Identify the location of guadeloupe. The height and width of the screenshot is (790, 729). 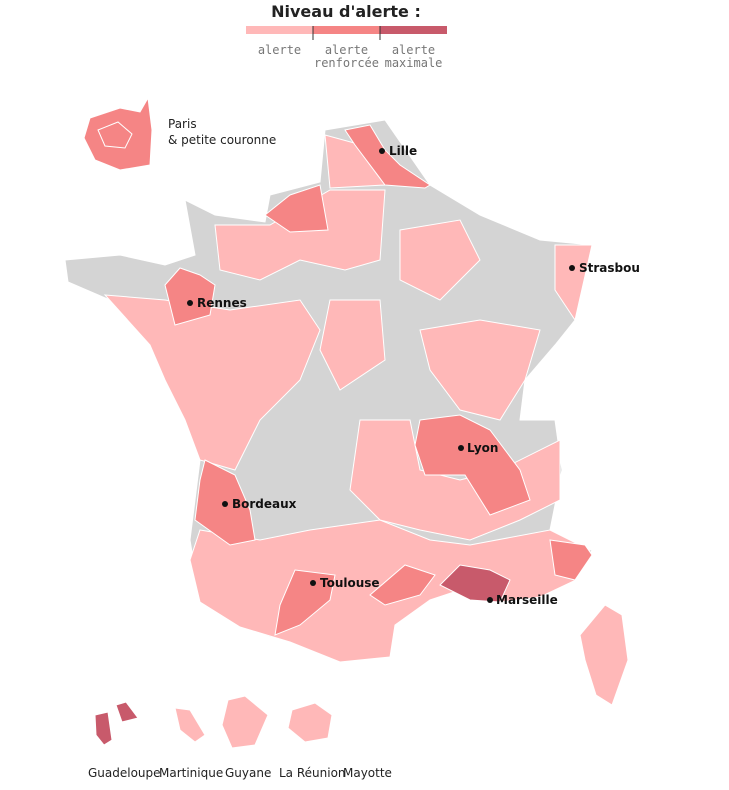
(116, 723).